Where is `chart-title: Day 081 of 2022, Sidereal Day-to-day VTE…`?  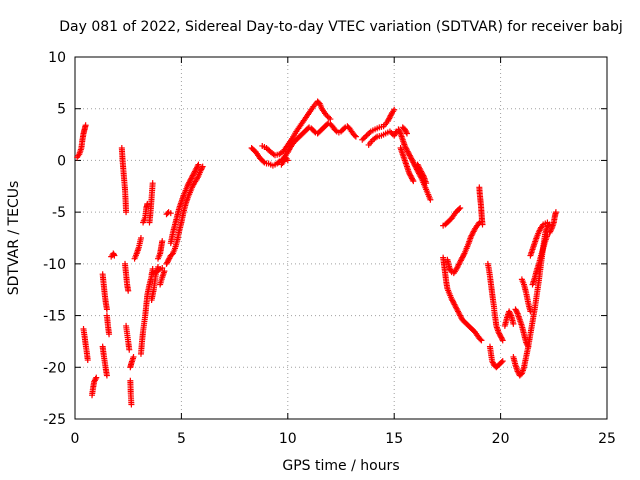
chart-title: Day 081 of 2022, Sidereal Day-to-day VTE… is located at coordinates (340, 27).